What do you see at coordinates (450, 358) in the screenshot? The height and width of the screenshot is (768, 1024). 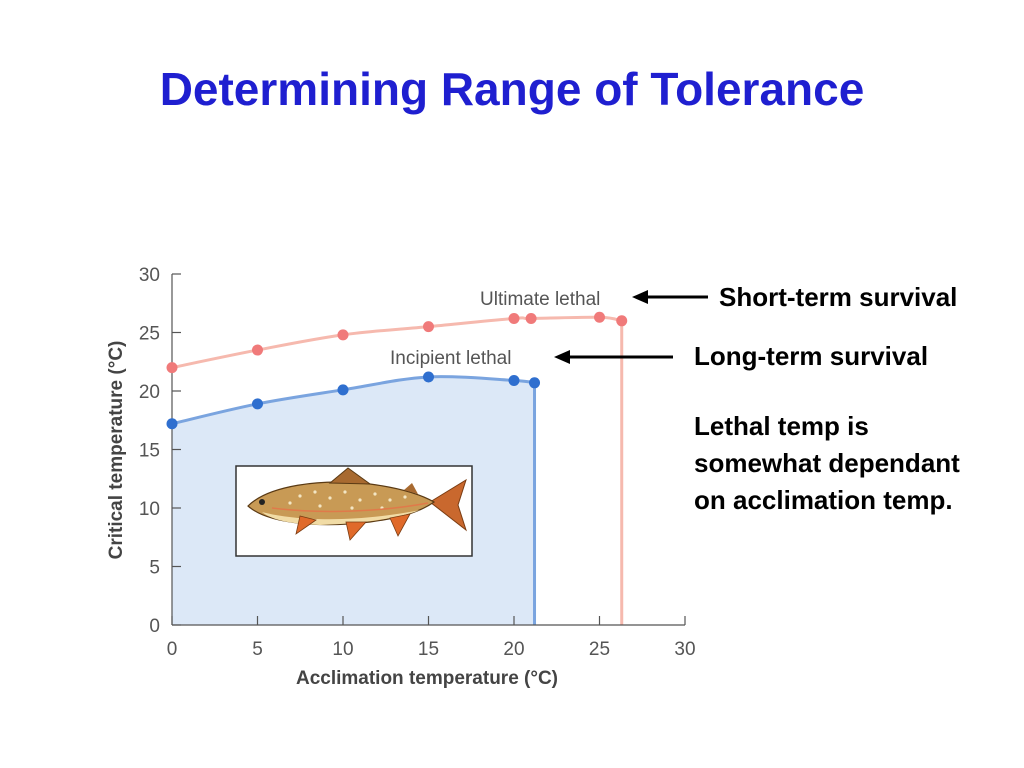 I see `series-label-incipient-lethal: Incipient lethal` at bounding box center [450, 358].